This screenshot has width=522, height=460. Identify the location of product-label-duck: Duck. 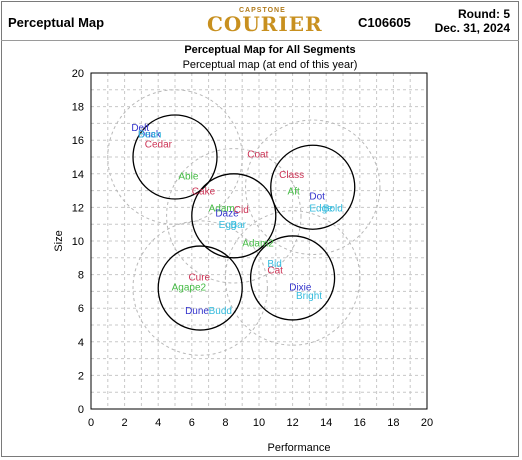
(150, 134).